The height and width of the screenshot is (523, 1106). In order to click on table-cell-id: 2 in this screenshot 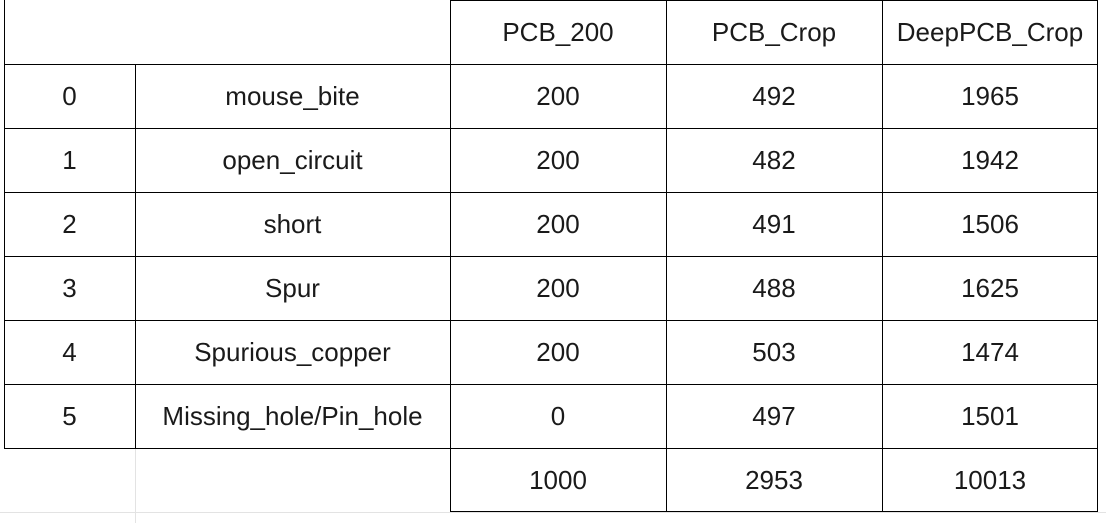, I will do `click(69, 223)`.